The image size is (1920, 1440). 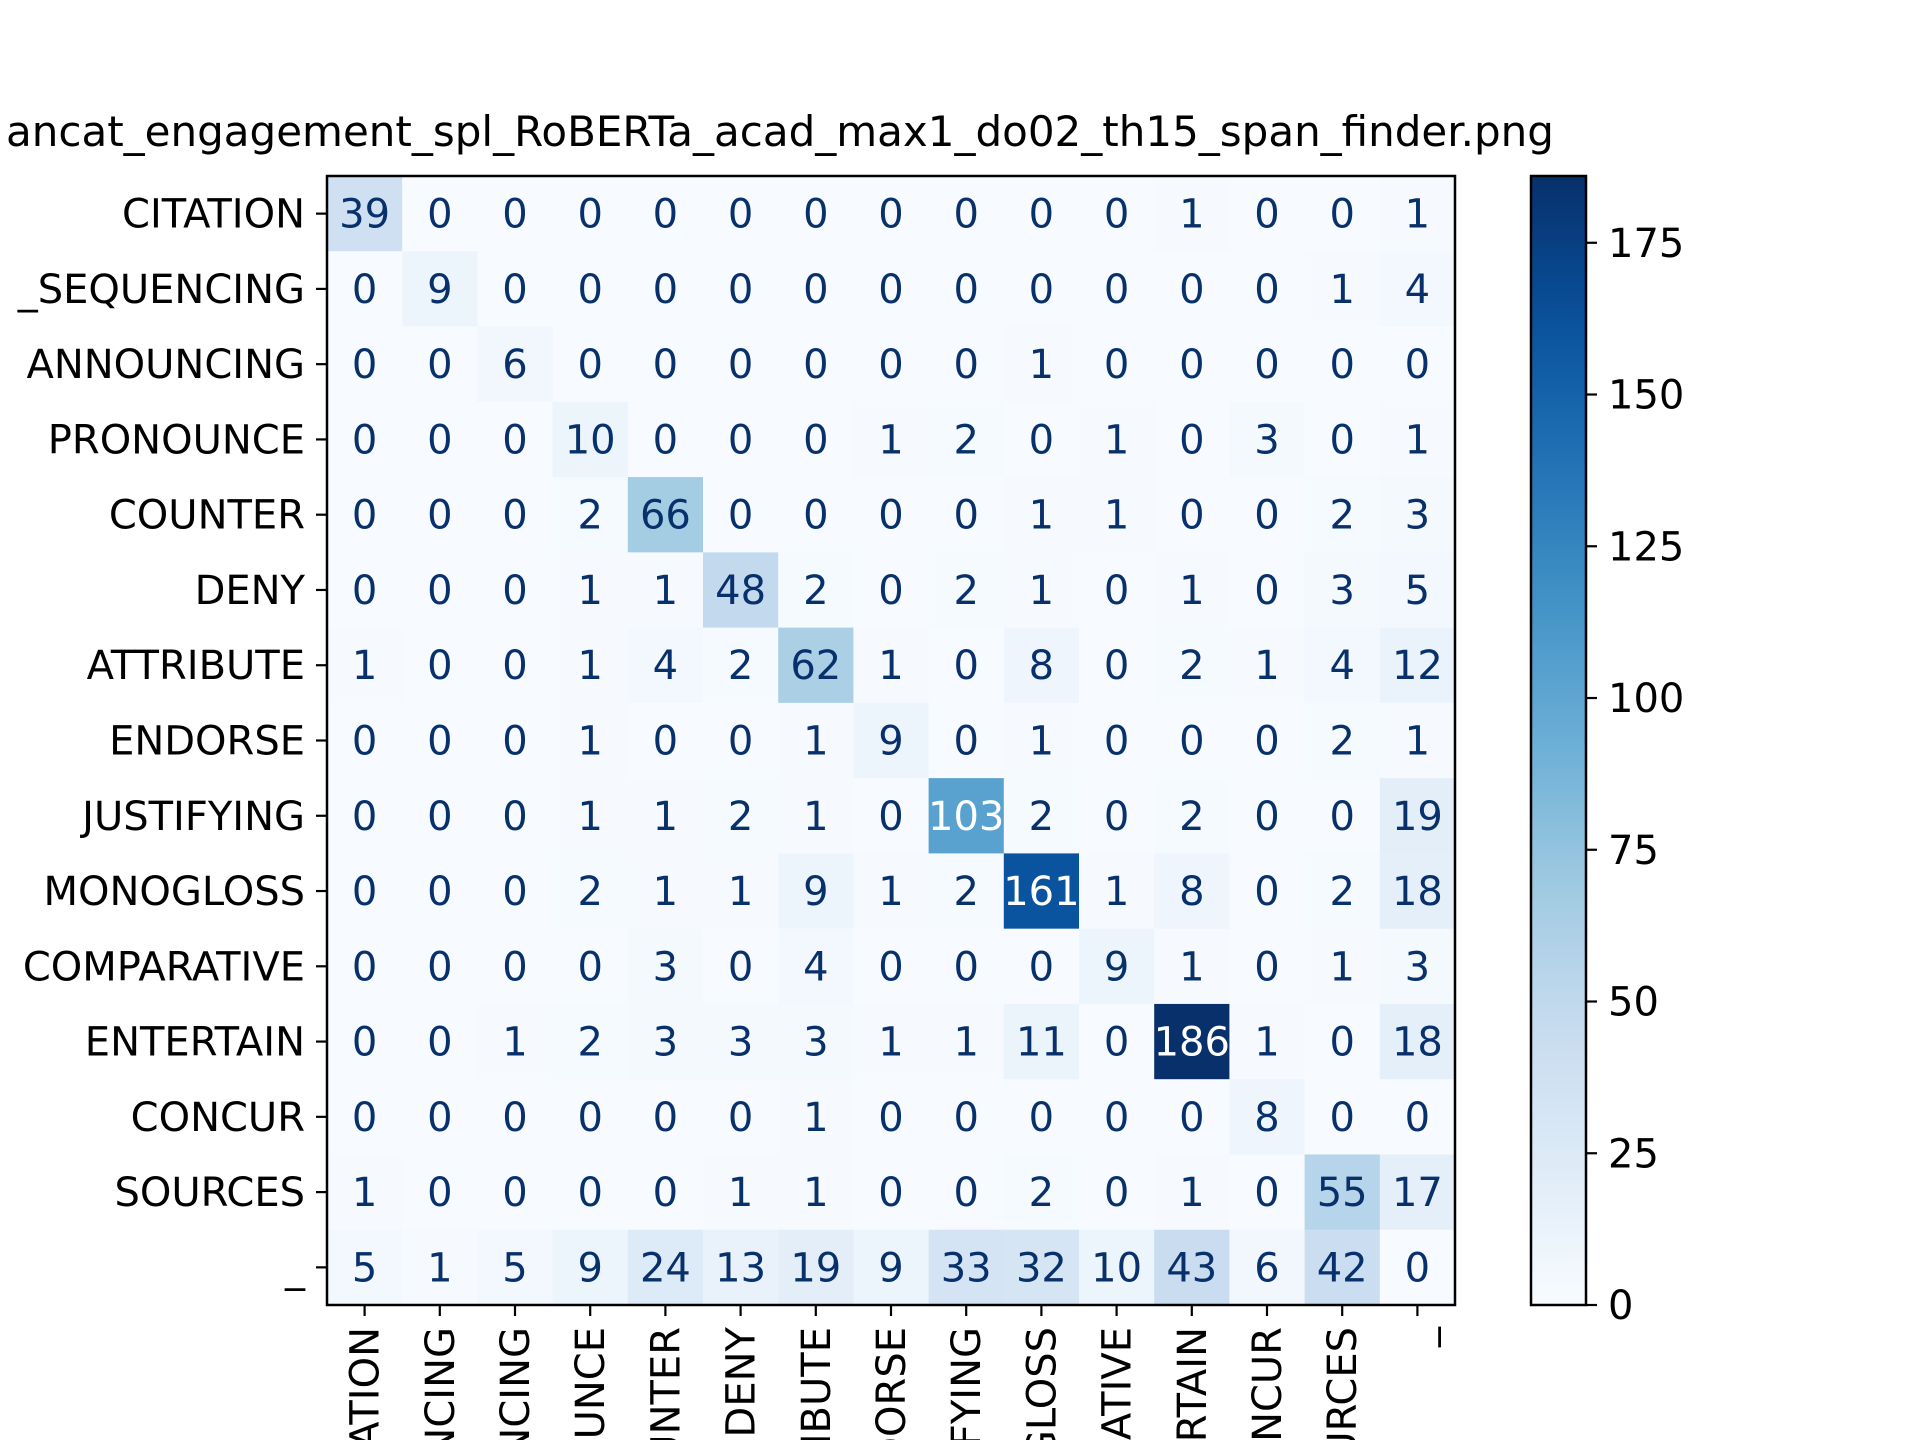 I want to click on colorbar-tick-label: 50, so click(x=1633, y=1003).